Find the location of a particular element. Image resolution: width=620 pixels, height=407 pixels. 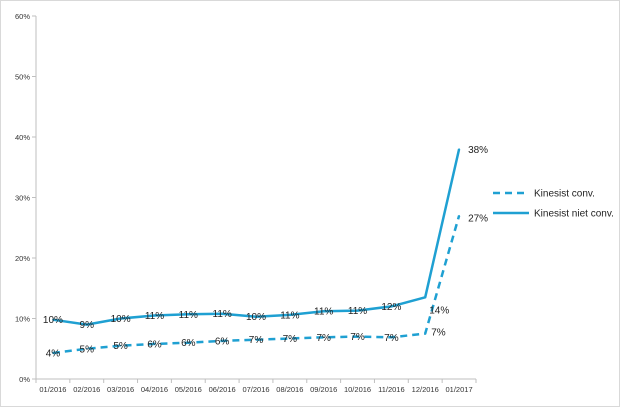

x-tick-label: 12/2016 is located at coordinates (425, 389).